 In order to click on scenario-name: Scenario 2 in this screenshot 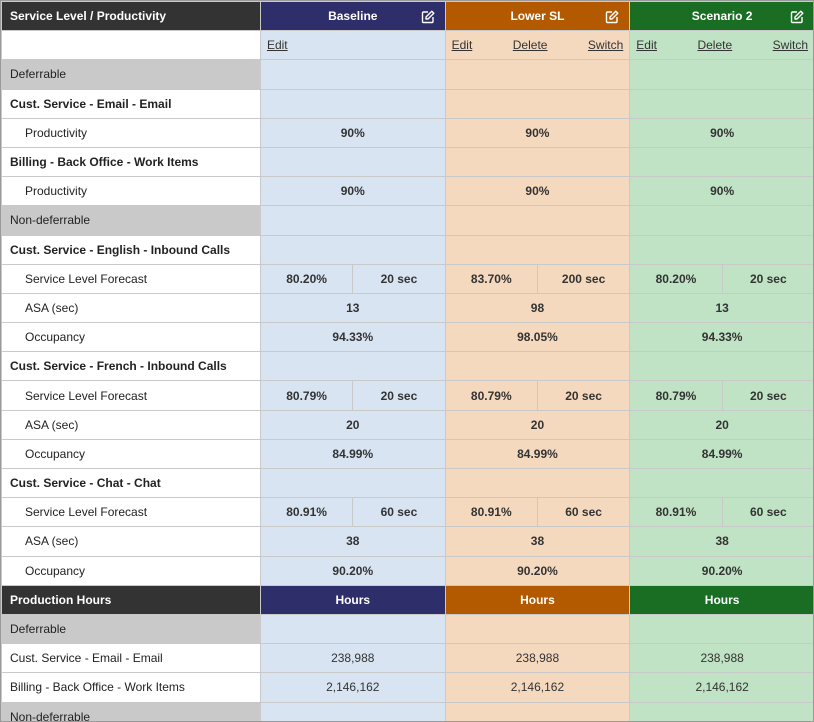, I will do `click(722, 16)`.